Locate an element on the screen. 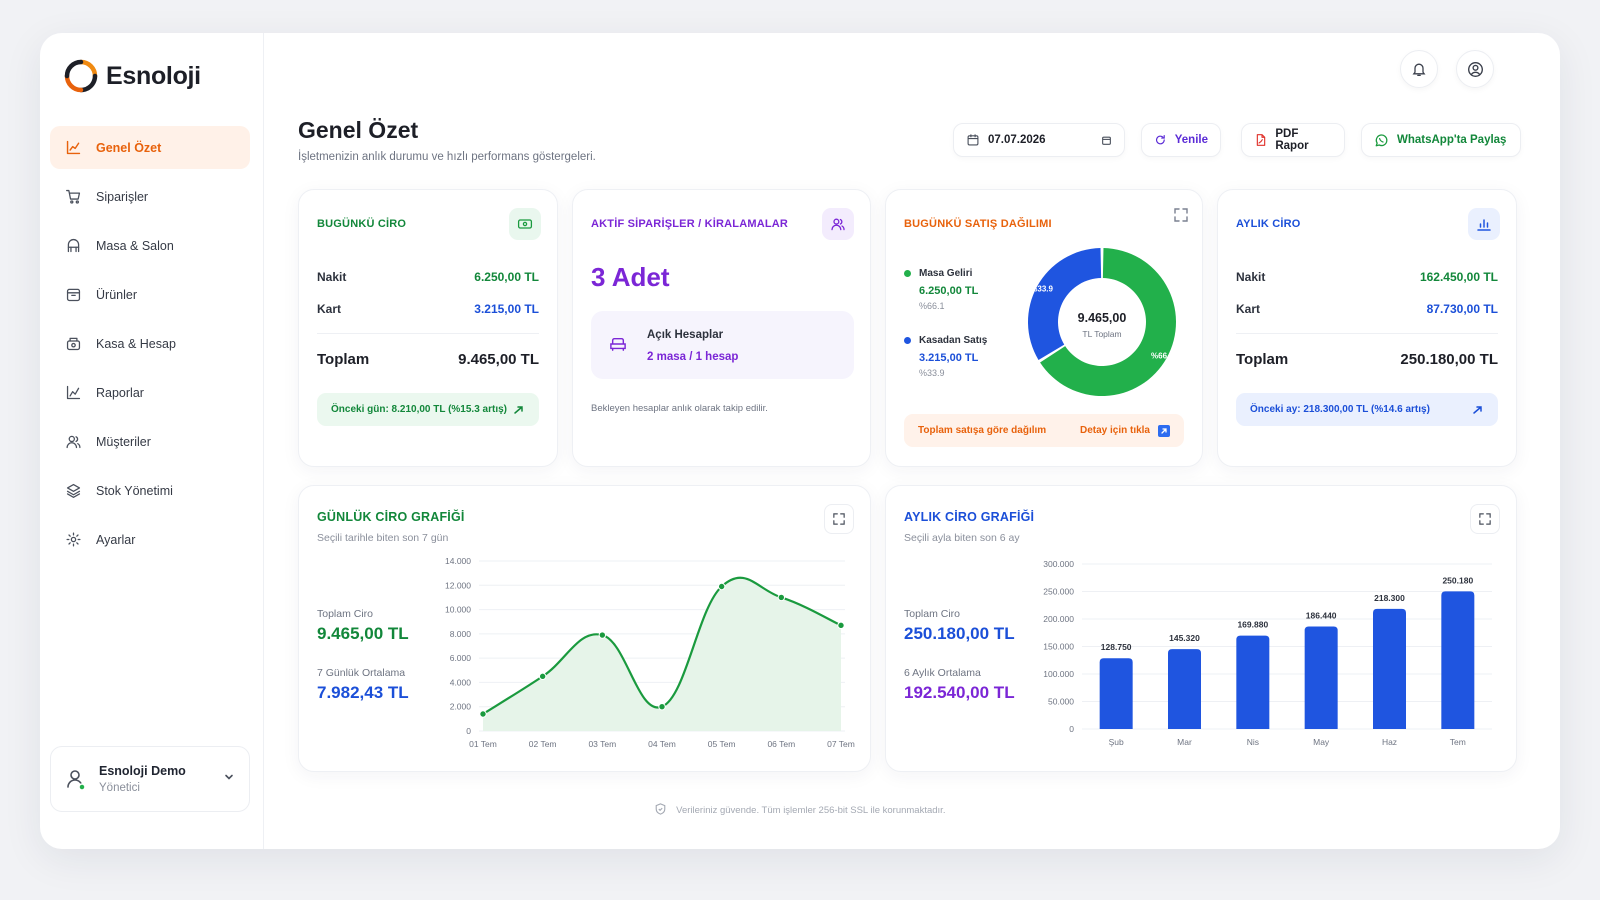 This screenshot has width=1600, height=900. x-tick-label: 02 Tem is located at coordinates (543, 744).